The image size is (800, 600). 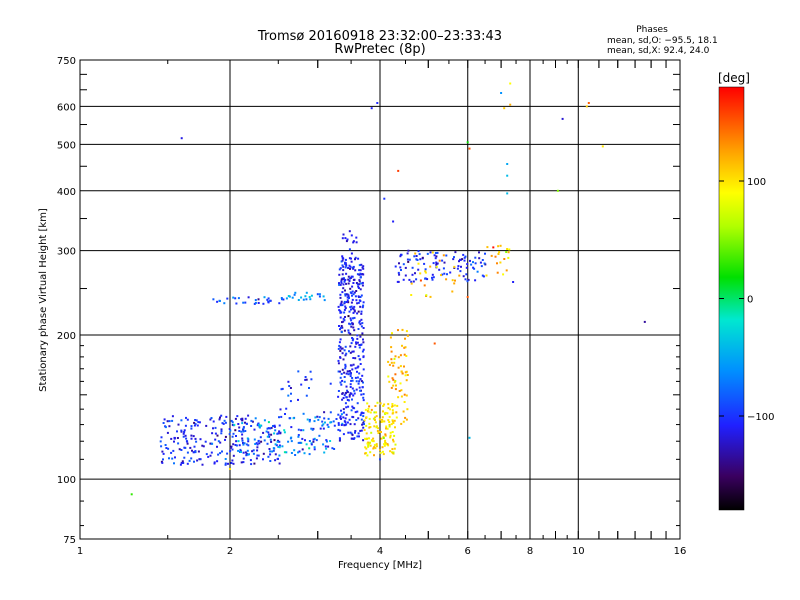 I want to click on x-tick-label: 8, so click(x=530, y=551).